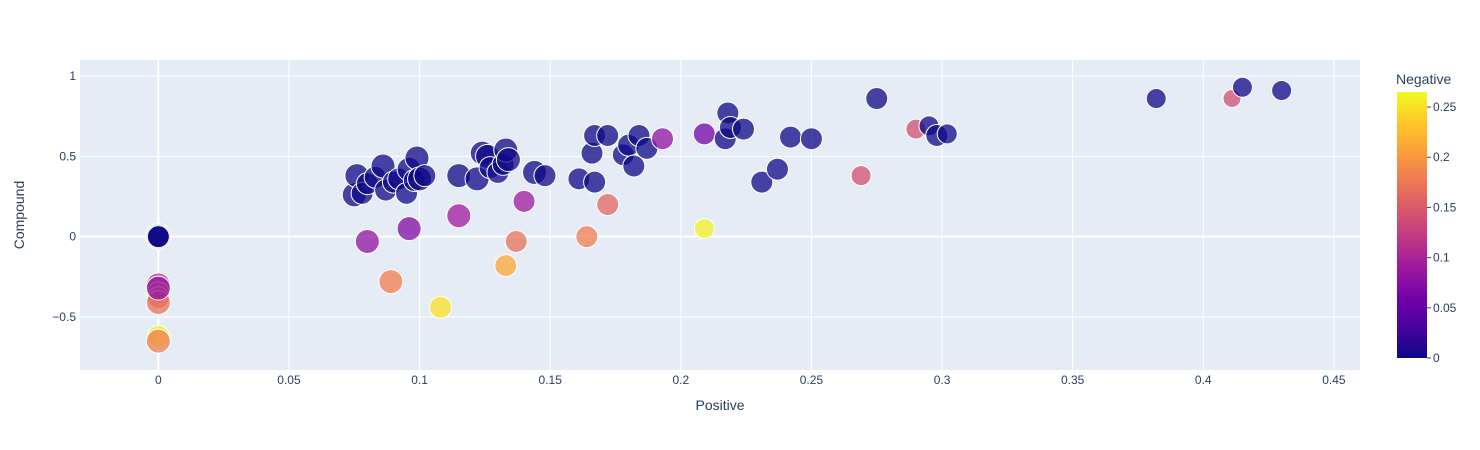  Describe the element at coordinates (719, 405) in the screenshot. I see `x-axis-title: Positive` at that location.